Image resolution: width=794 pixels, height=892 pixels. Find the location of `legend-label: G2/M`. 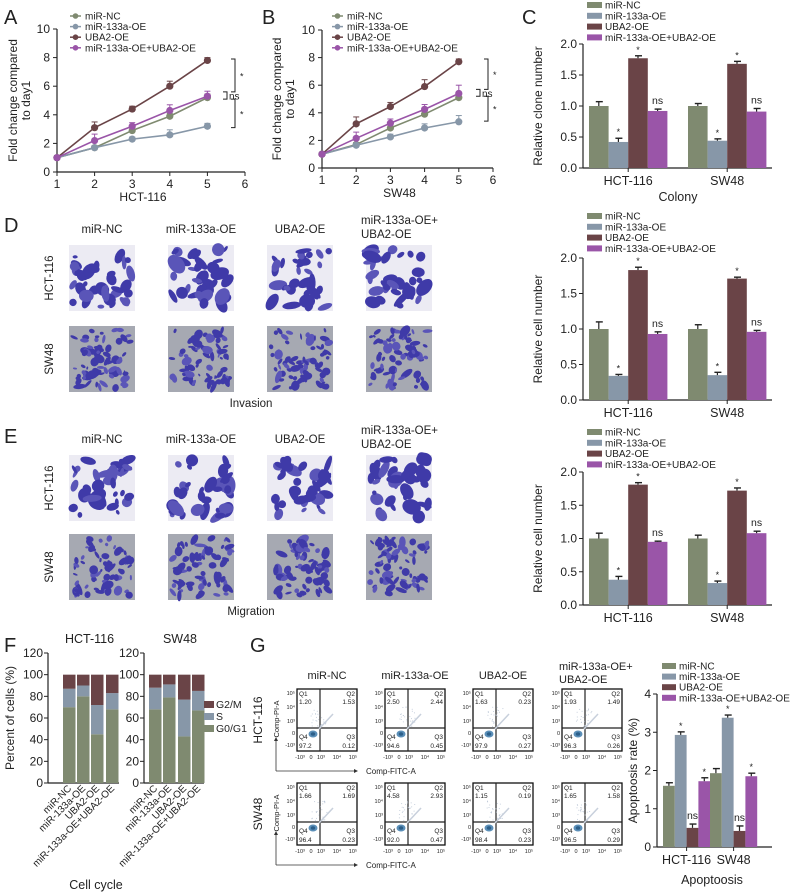

legend-label: G2/M is located at coordinates (229, 705).